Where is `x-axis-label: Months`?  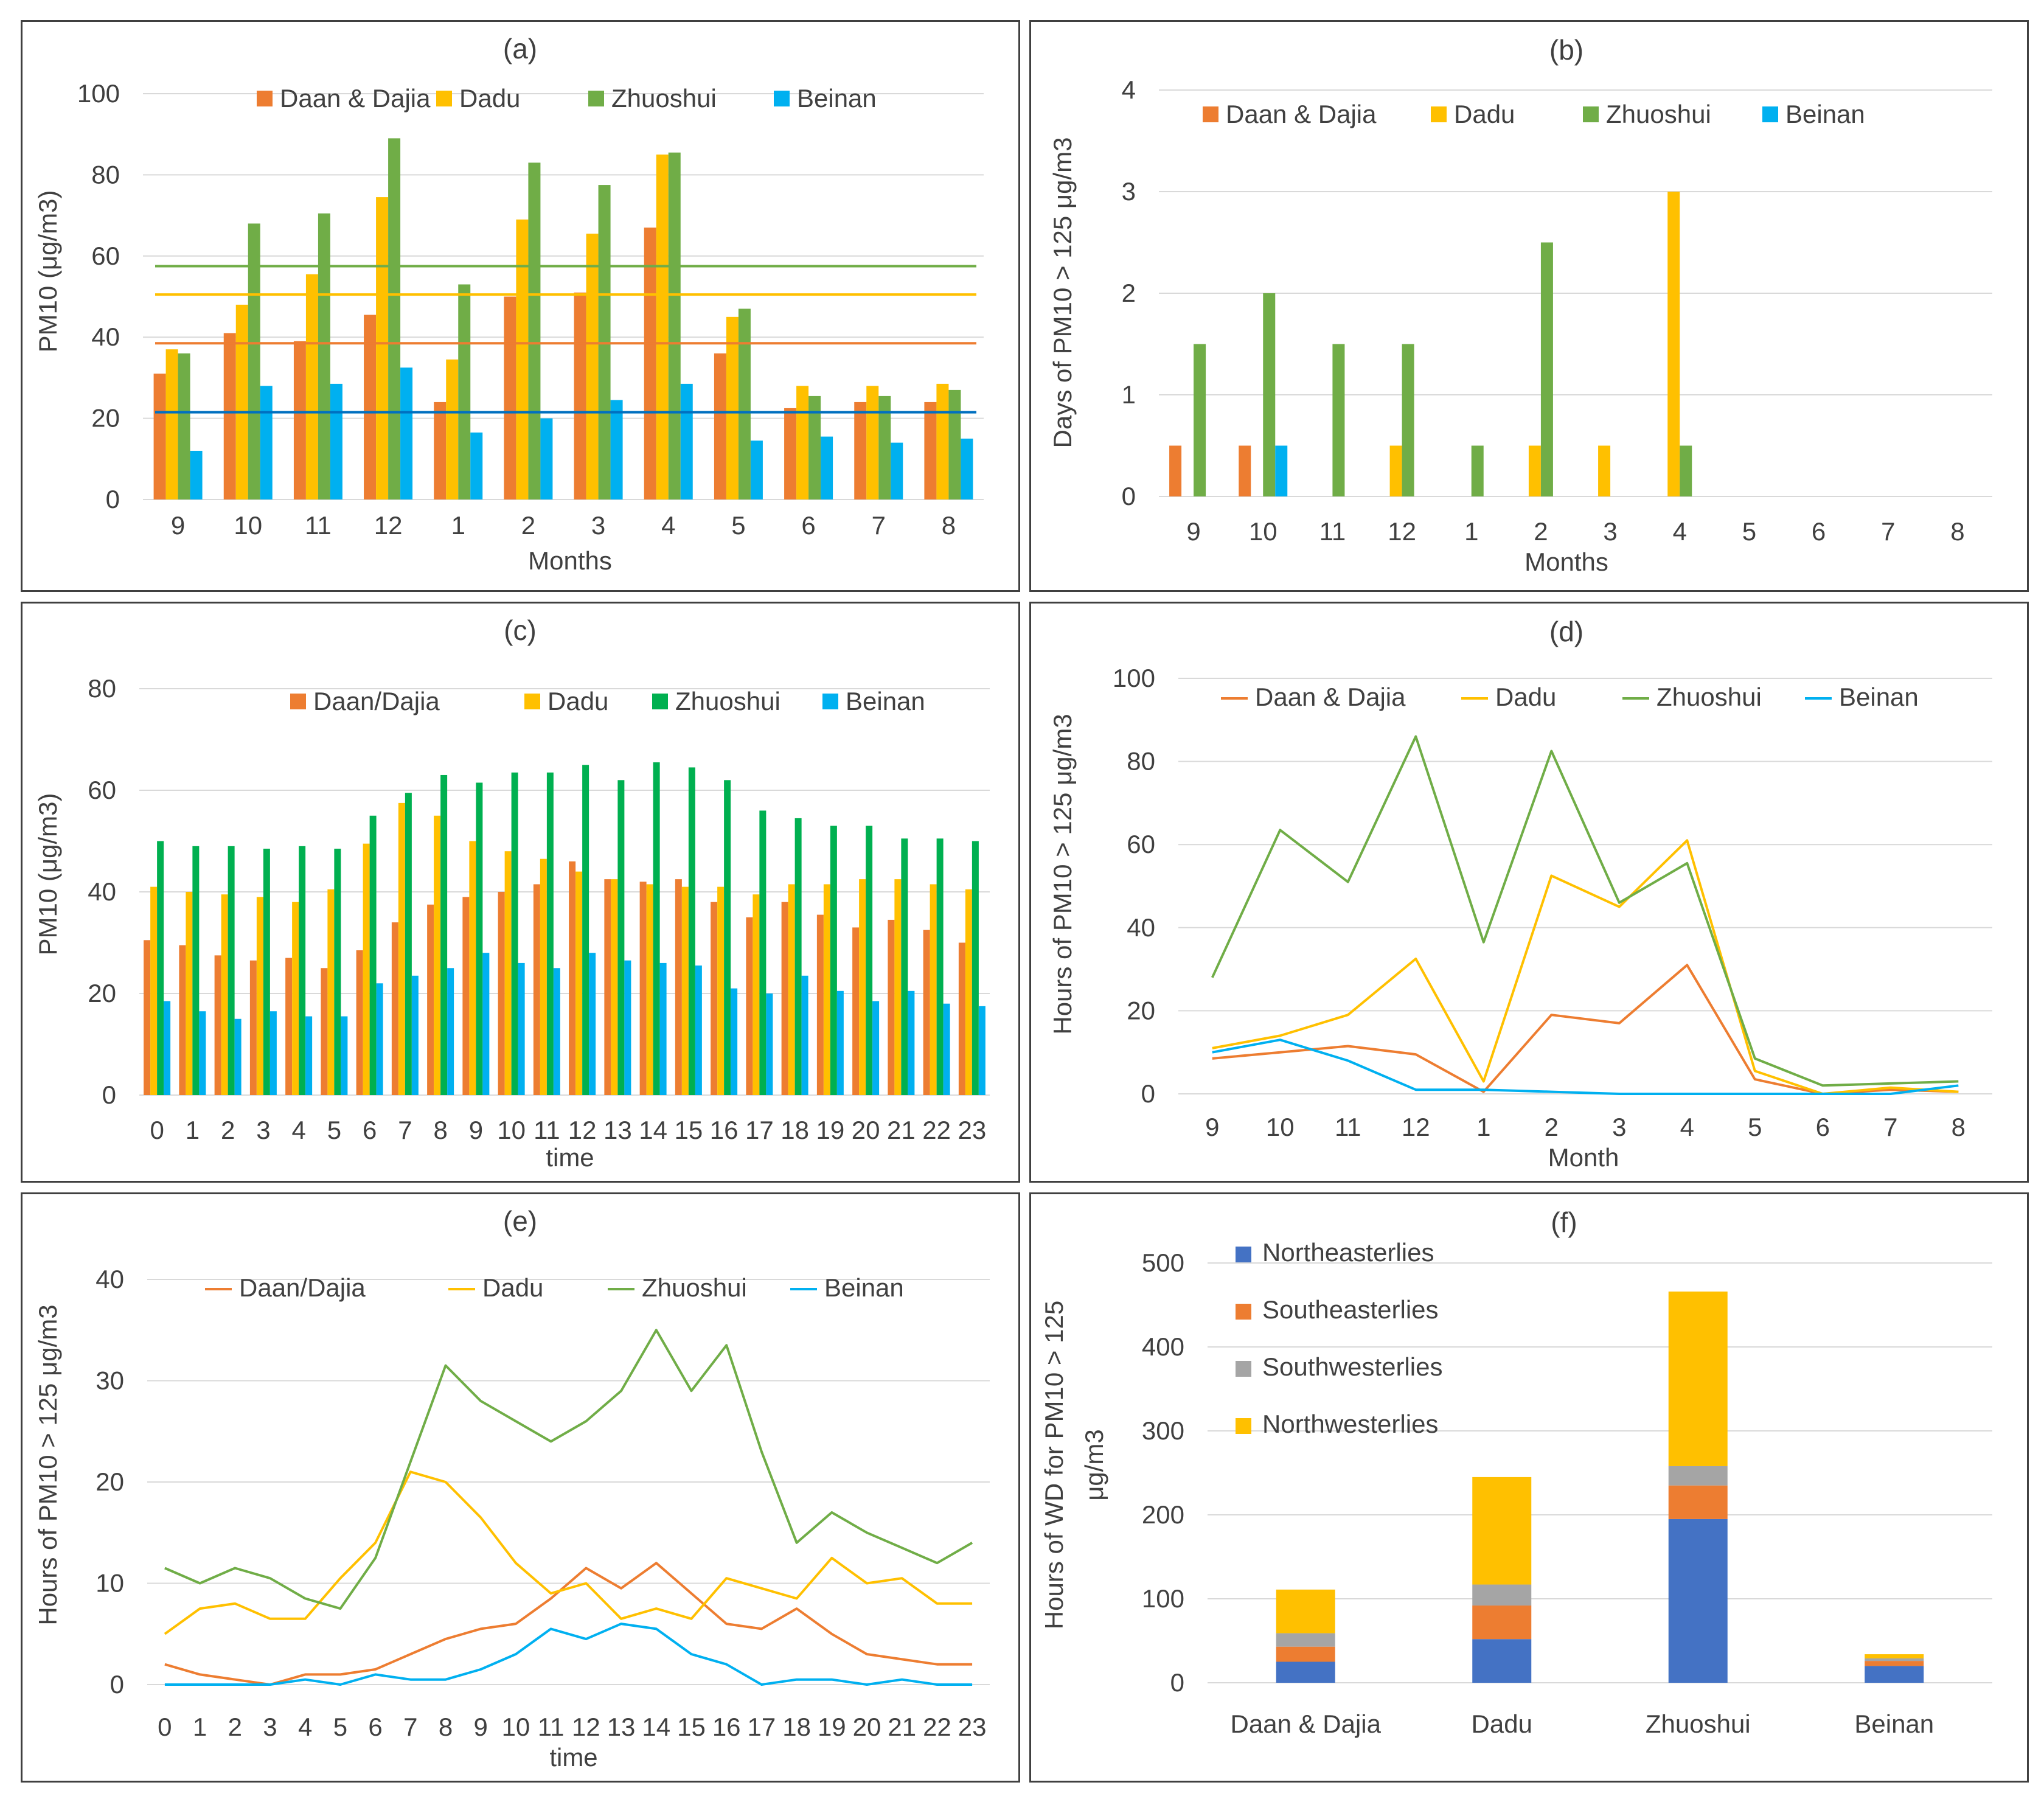
x-axis-label: Months is located at coordinates (570, 560).